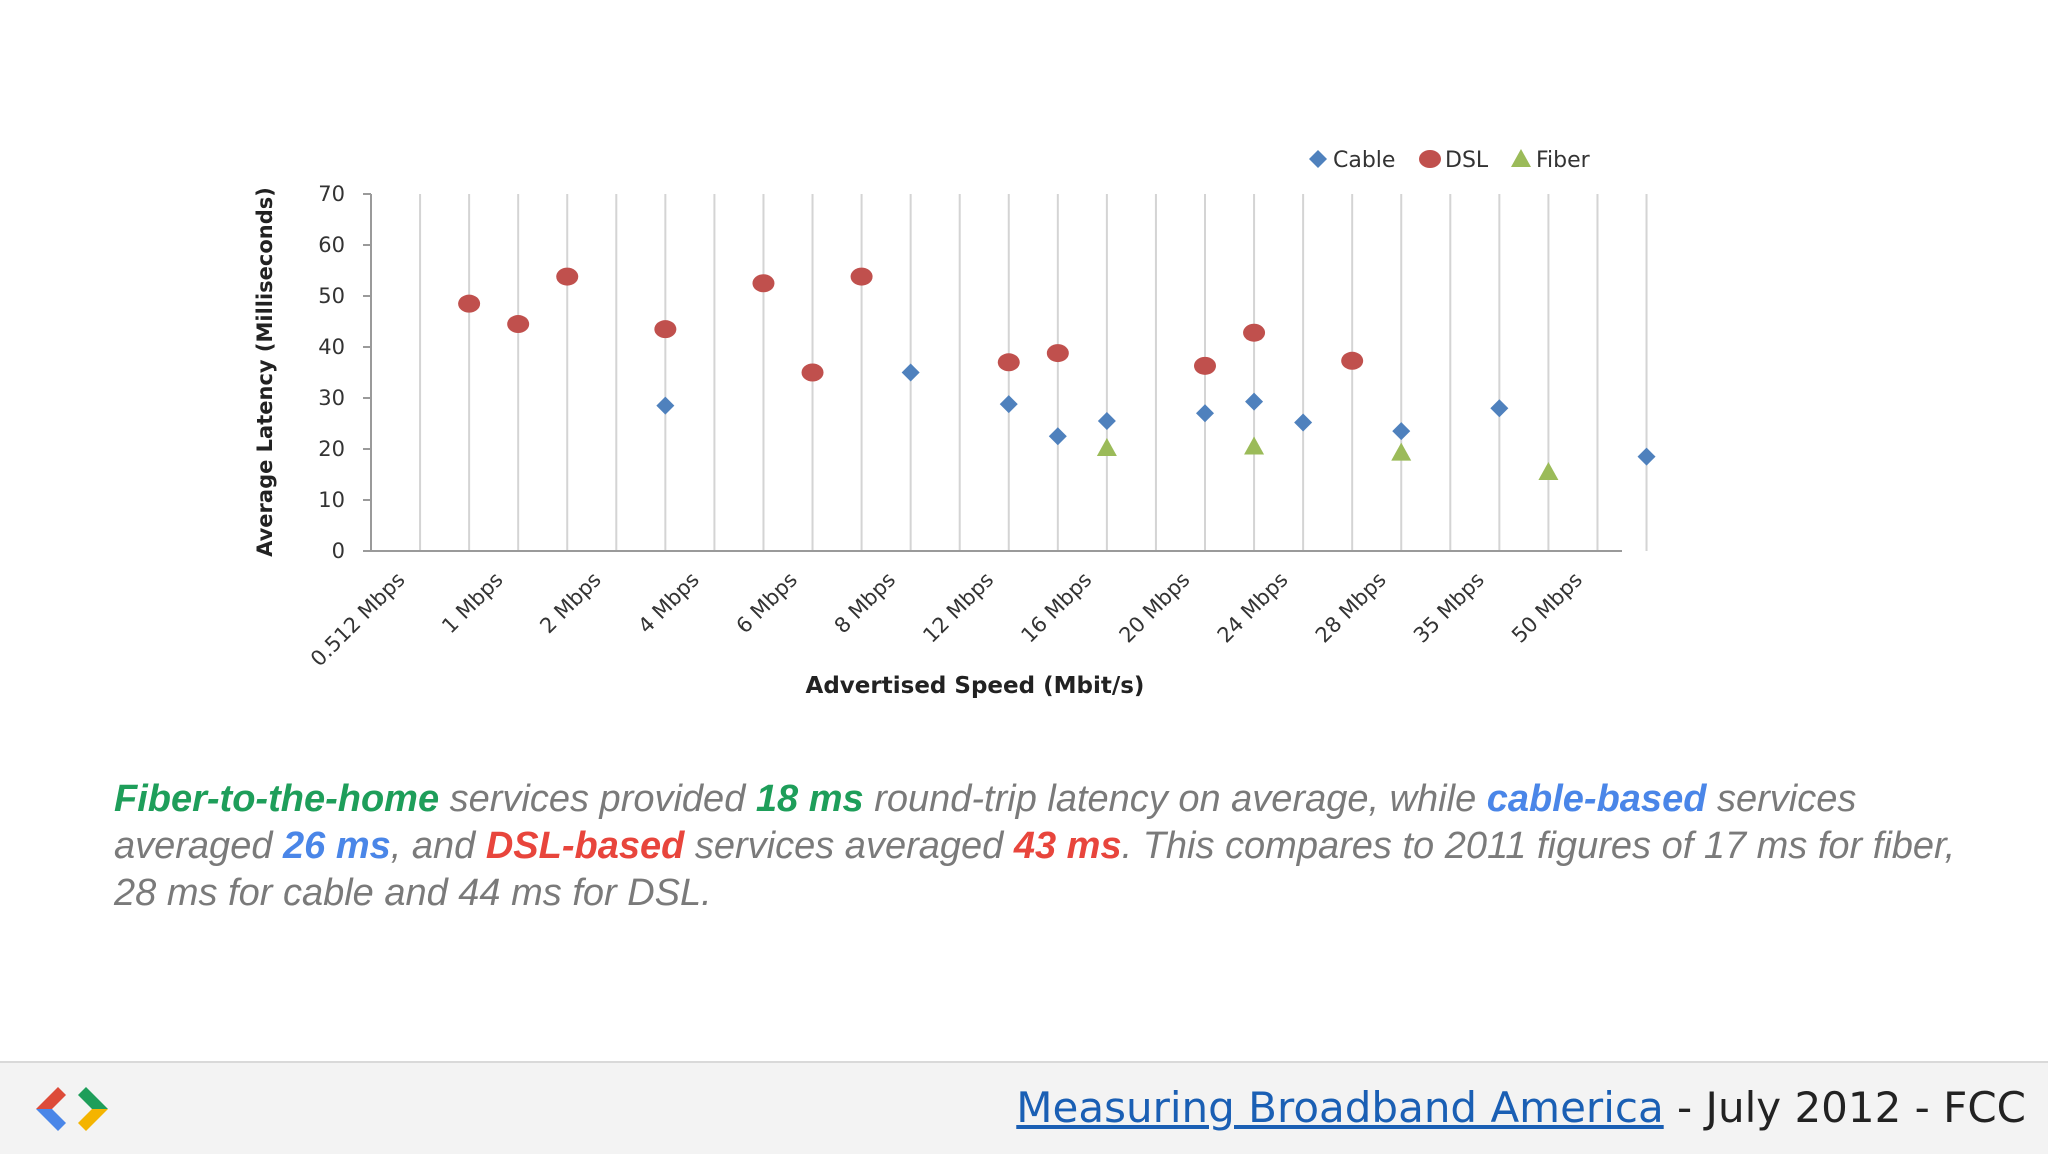  I want to click on caption-text-2: round-trip latency on average, while, so click(1175, 799).